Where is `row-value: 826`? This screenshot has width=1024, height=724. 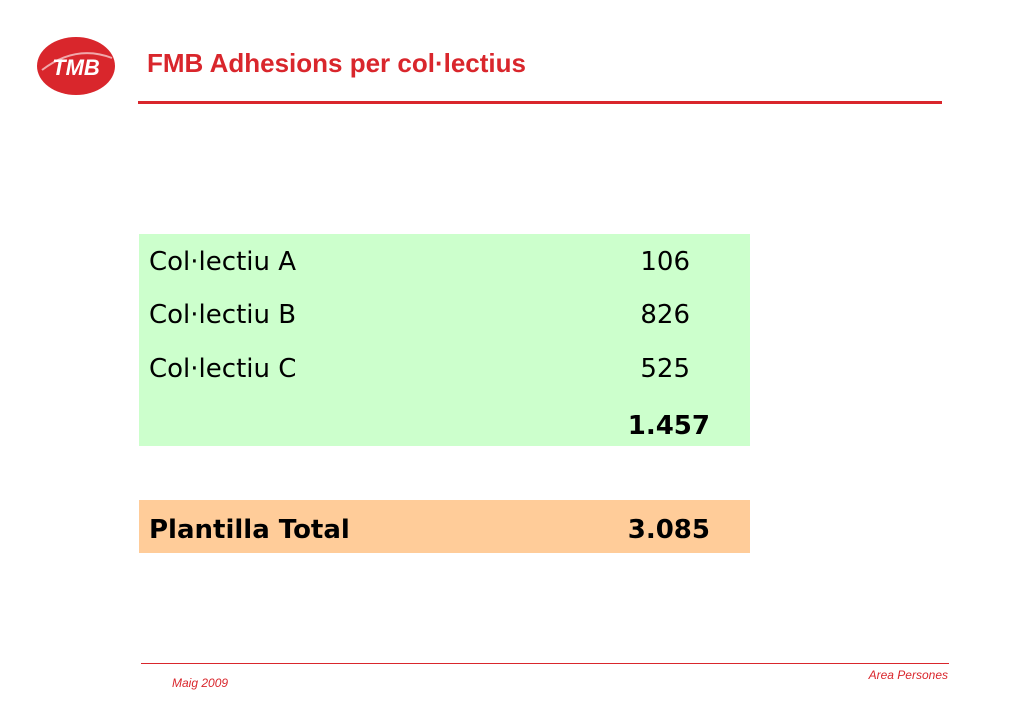 row-value: 826 is located at coordinates (665, 315).